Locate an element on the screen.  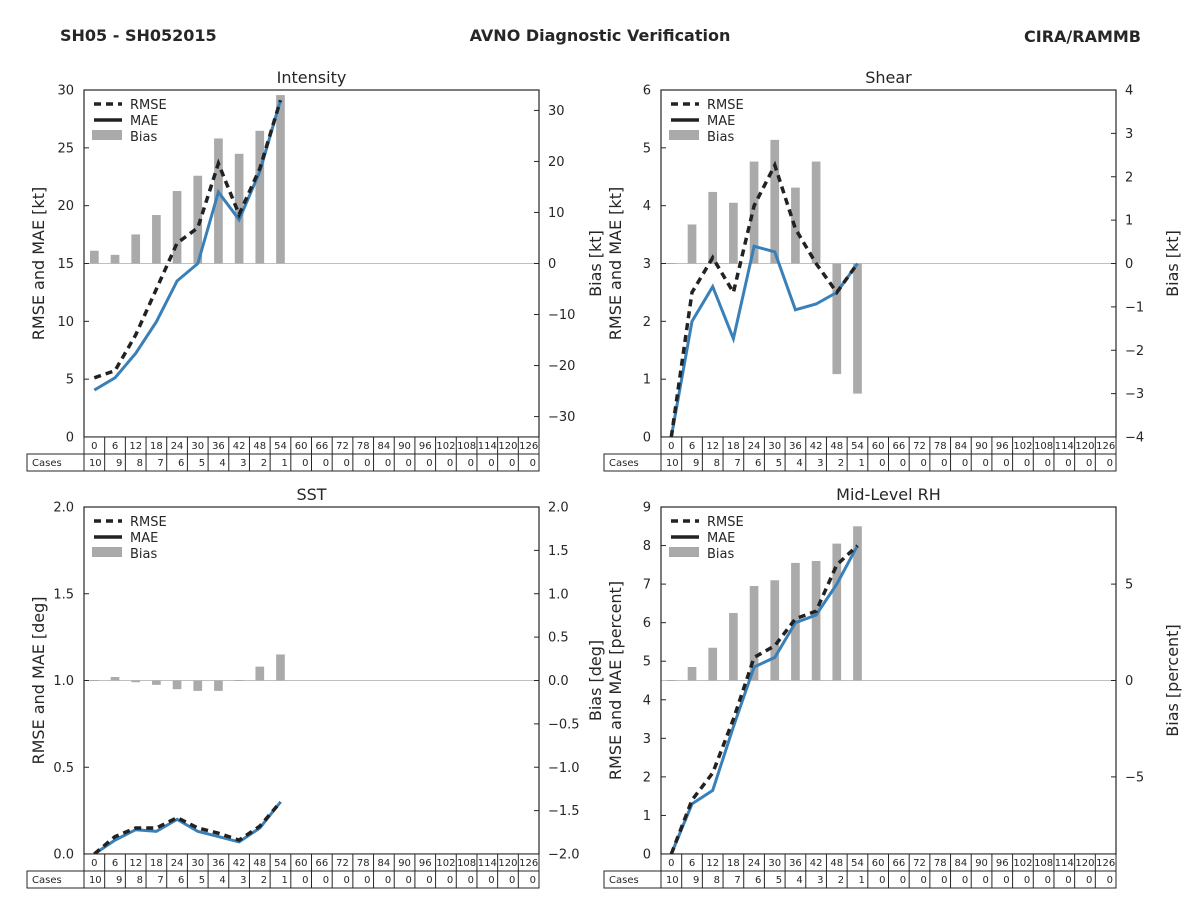
table-hour: 114 is located at coordinates (487, 446).